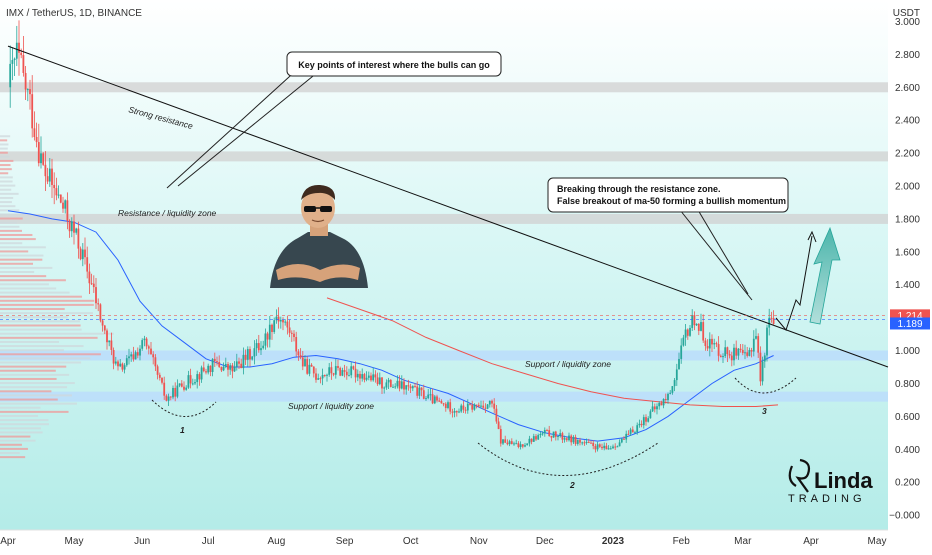  I want to click on price-axis-panel, so click(910, 275).